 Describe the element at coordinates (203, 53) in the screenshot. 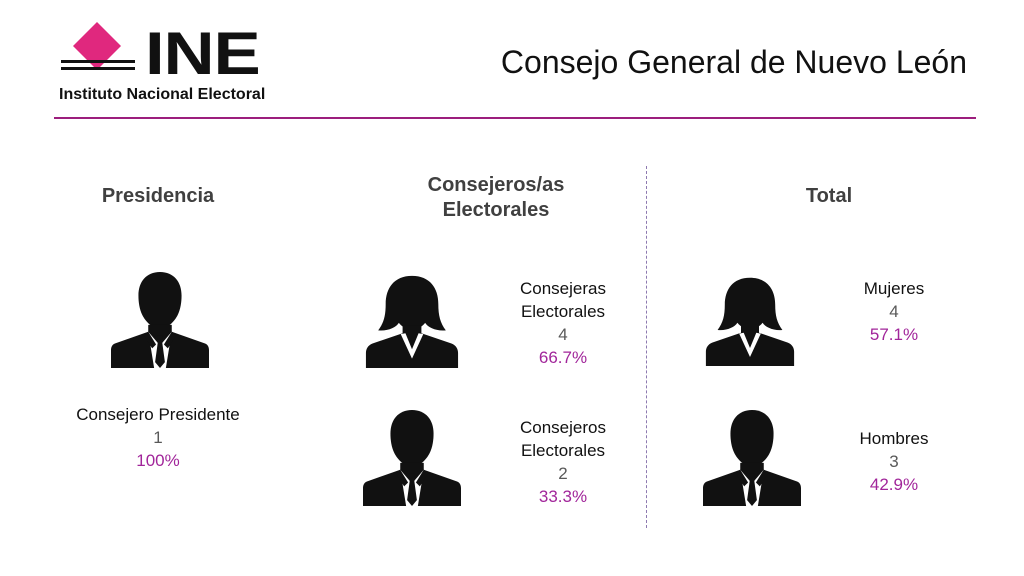

I see `logo-wordmark: INE` at that location.